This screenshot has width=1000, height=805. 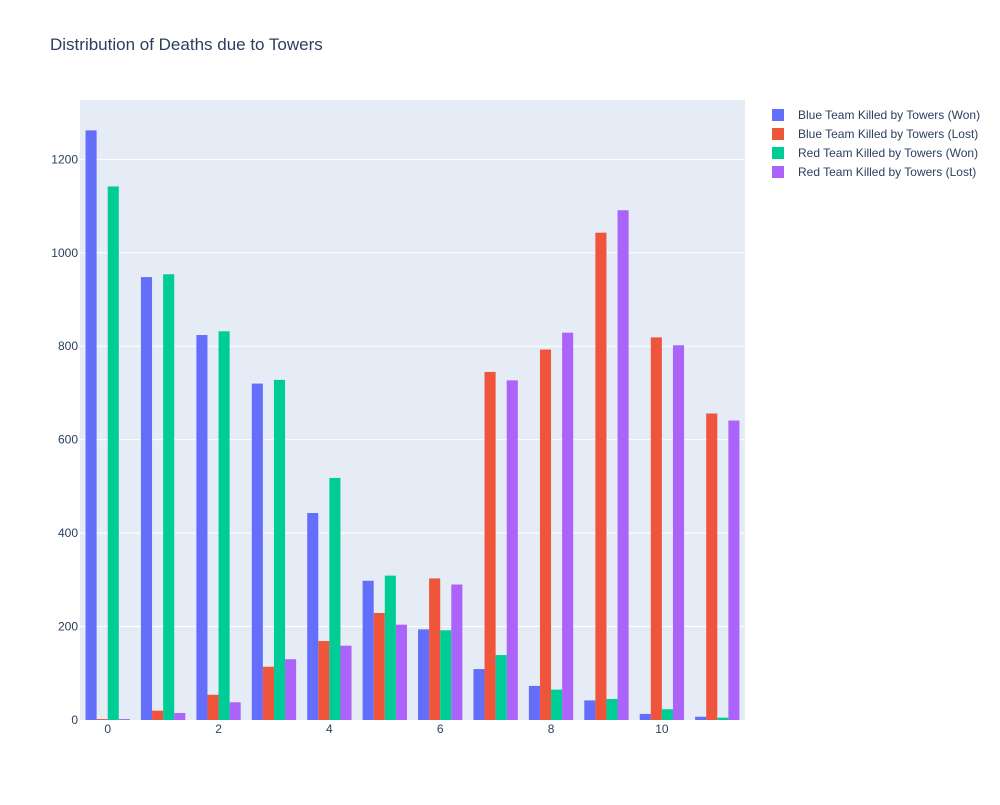 I want to click on chart-title: Distribution of Deaths due to Towers, so click(x=186, y=44).